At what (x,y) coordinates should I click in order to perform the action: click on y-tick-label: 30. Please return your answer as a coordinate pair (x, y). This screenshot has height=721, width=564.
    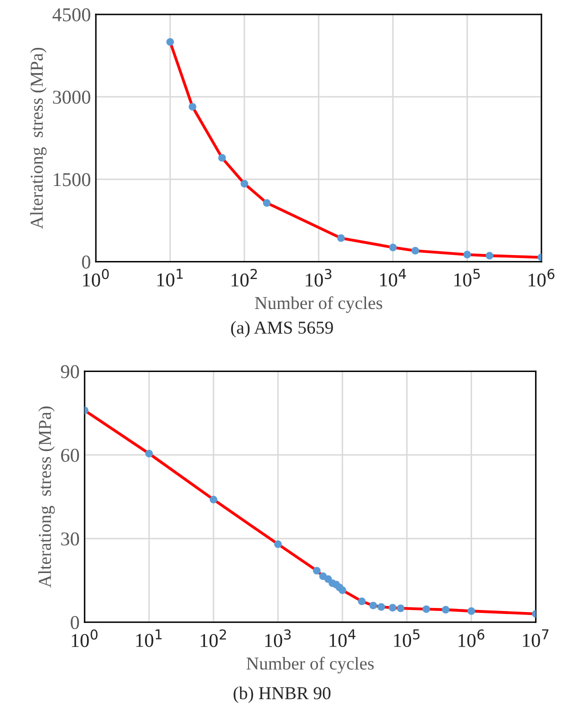
    Looking at the image, I should click on (70, 539).